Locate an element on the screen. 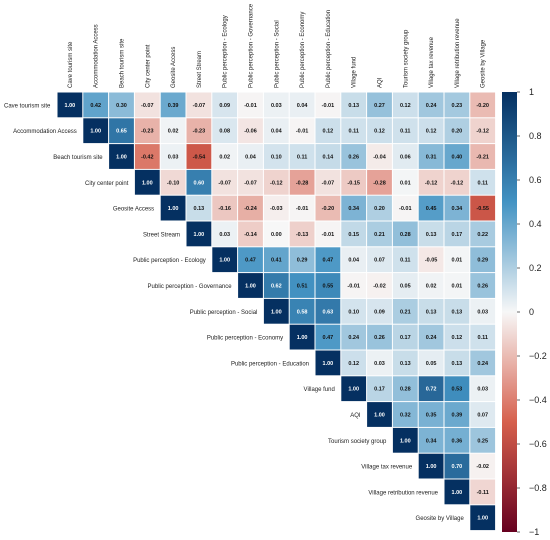 The width and height of the screenshot is (550, 540). cell-value-label: 0.20 is located at coordinates (379, 209).